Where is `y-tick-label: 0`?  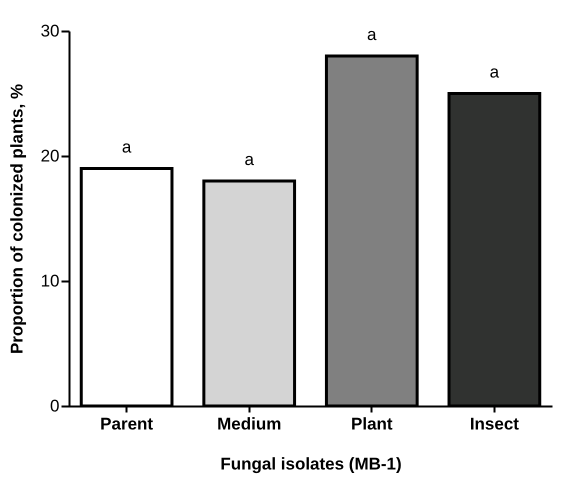
y-tick-label: 0 is located at coordinates (55, 406).